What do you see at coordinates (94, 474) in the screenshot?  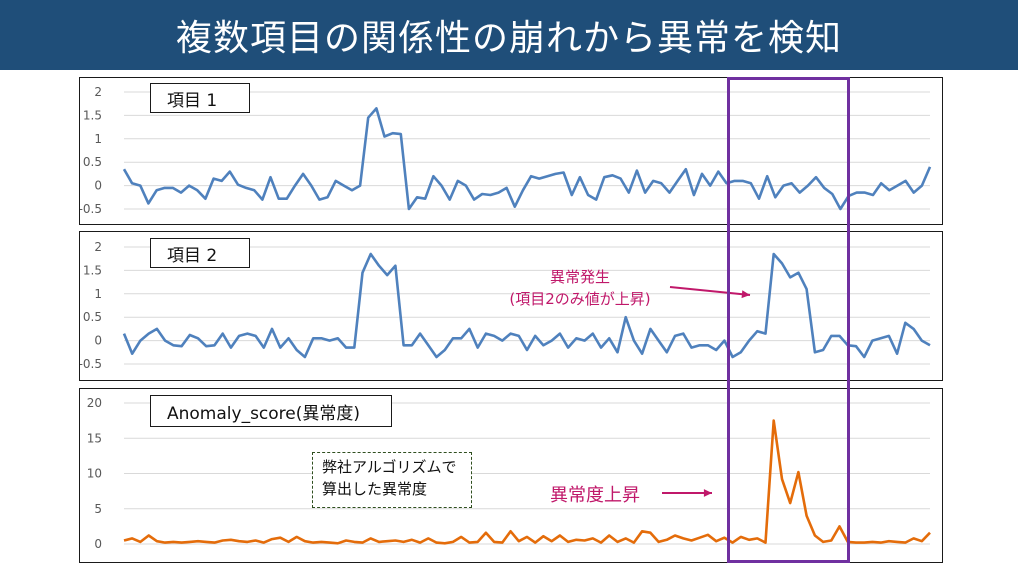 I see `y-tick-label: 10` at bounding box center [94, 474].